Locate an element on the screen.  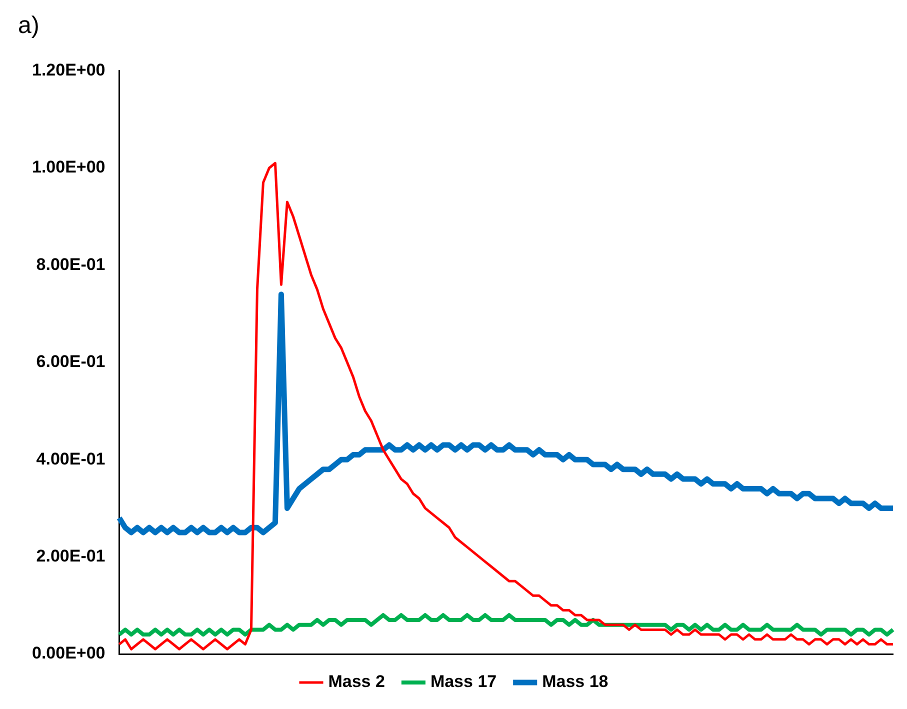
y-tick-label: 0.00E+00 is located at coordinates (69, 653).